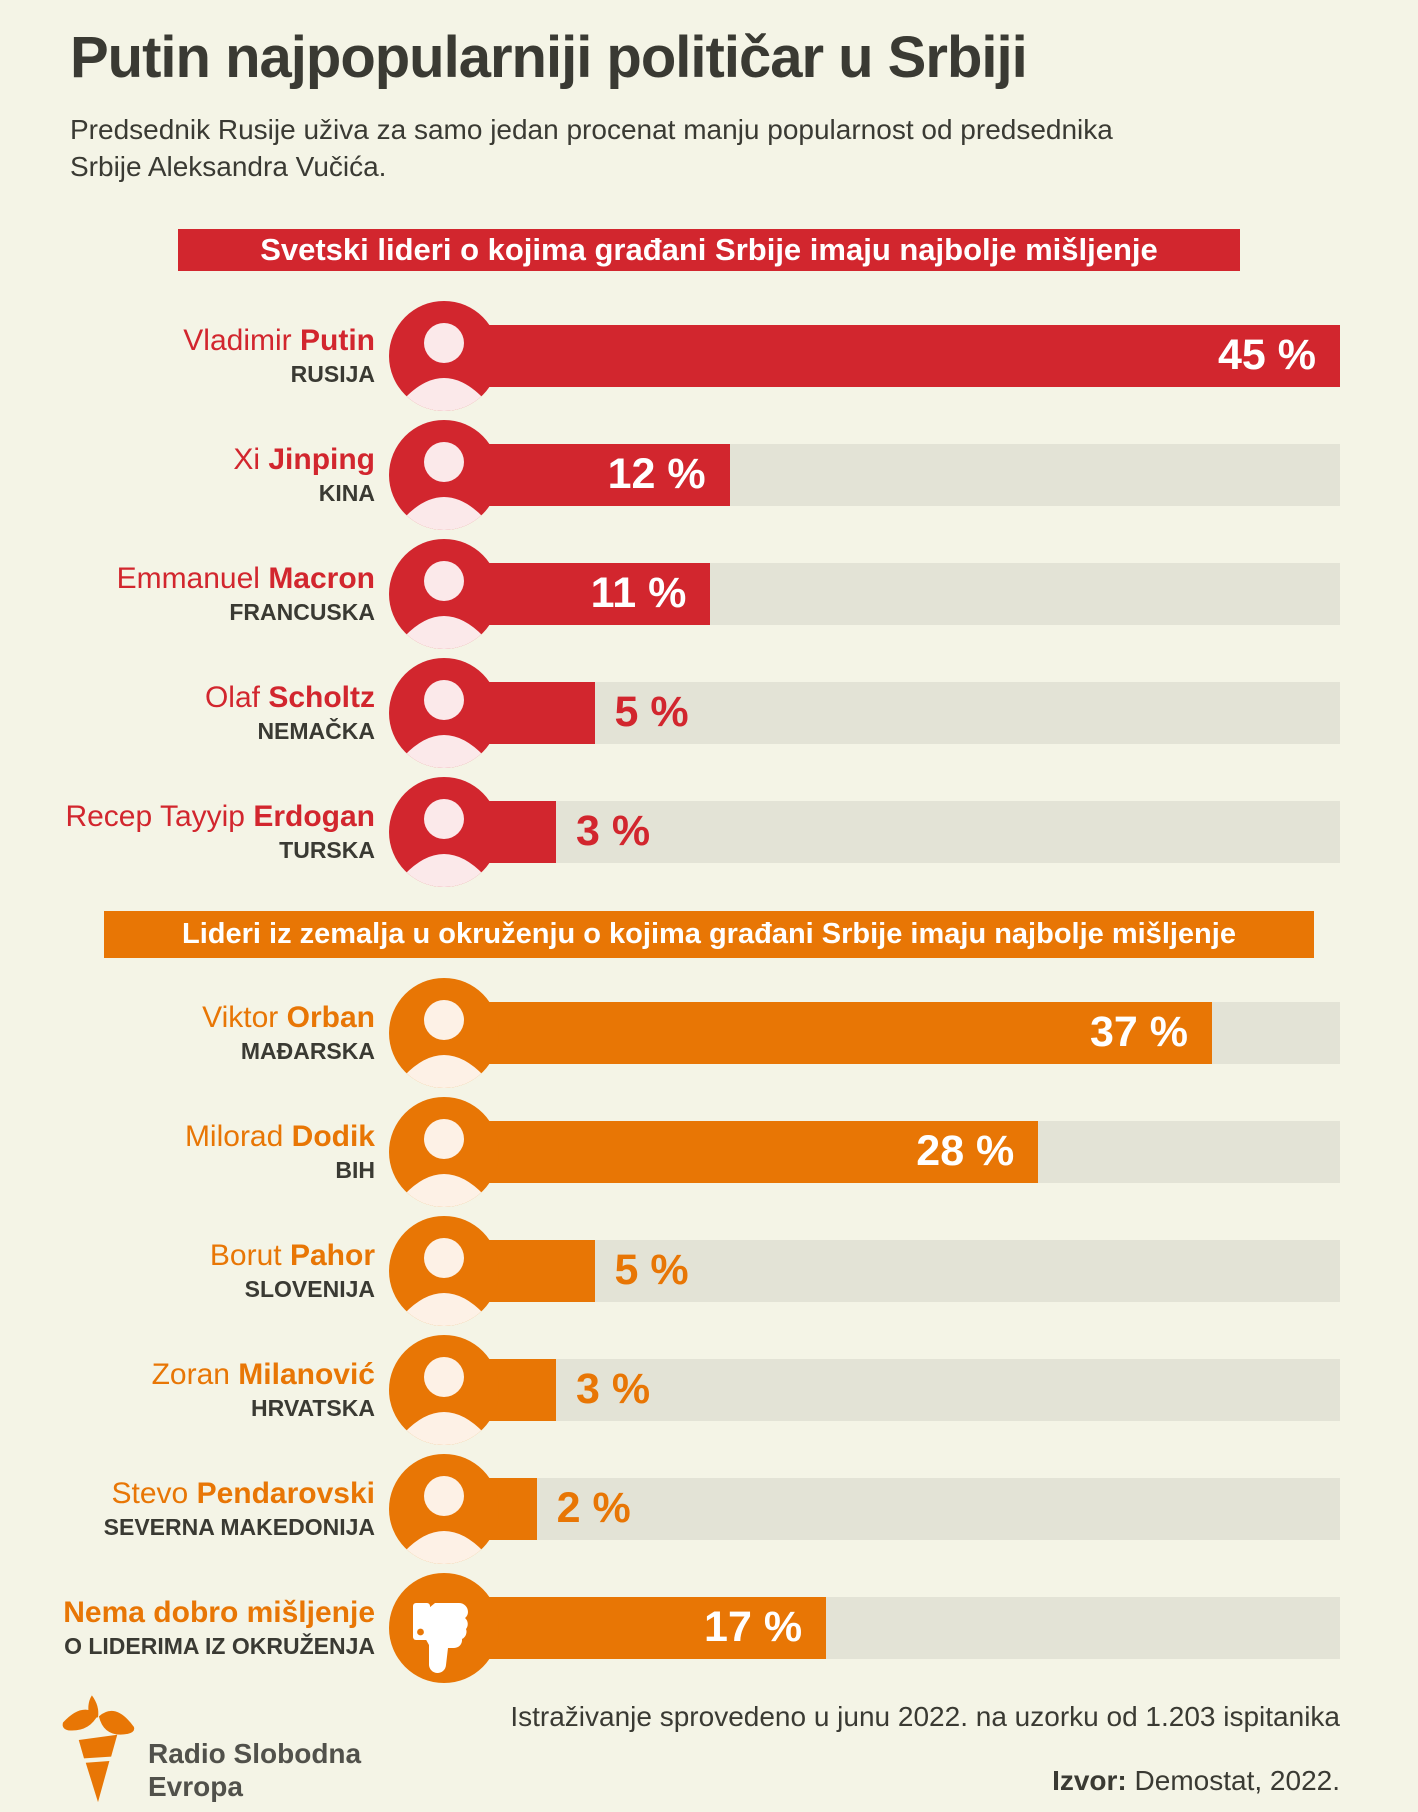 The width and height of the screenshot is (1418, 1812). Describe the element at coordinates (901, 474) in the screenshot. I see `bar-track: 12 %` at that location.